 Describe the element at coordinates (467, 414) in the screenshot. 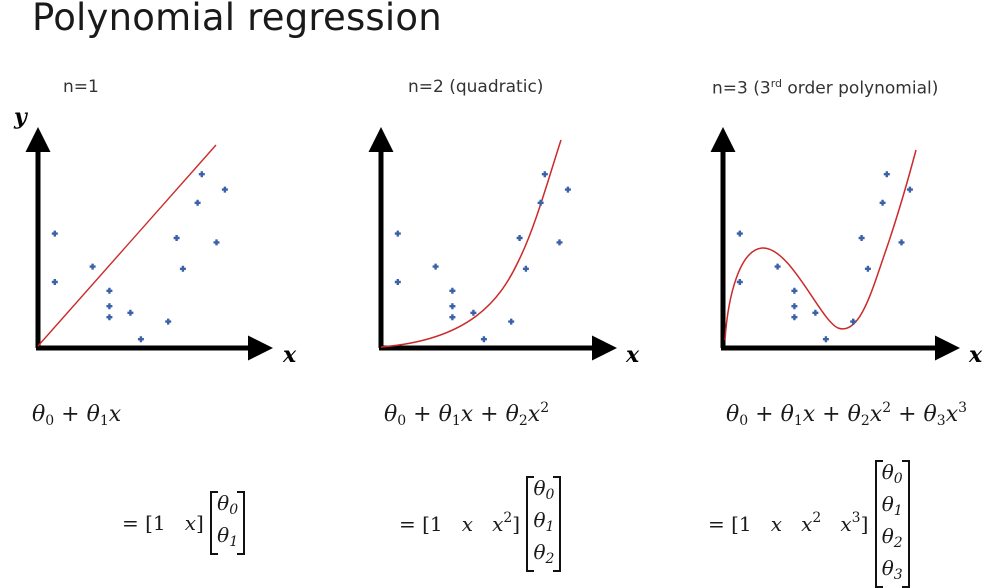

I see `panel-2-formula: θ0 + θ1x + θ2x2` at that location.